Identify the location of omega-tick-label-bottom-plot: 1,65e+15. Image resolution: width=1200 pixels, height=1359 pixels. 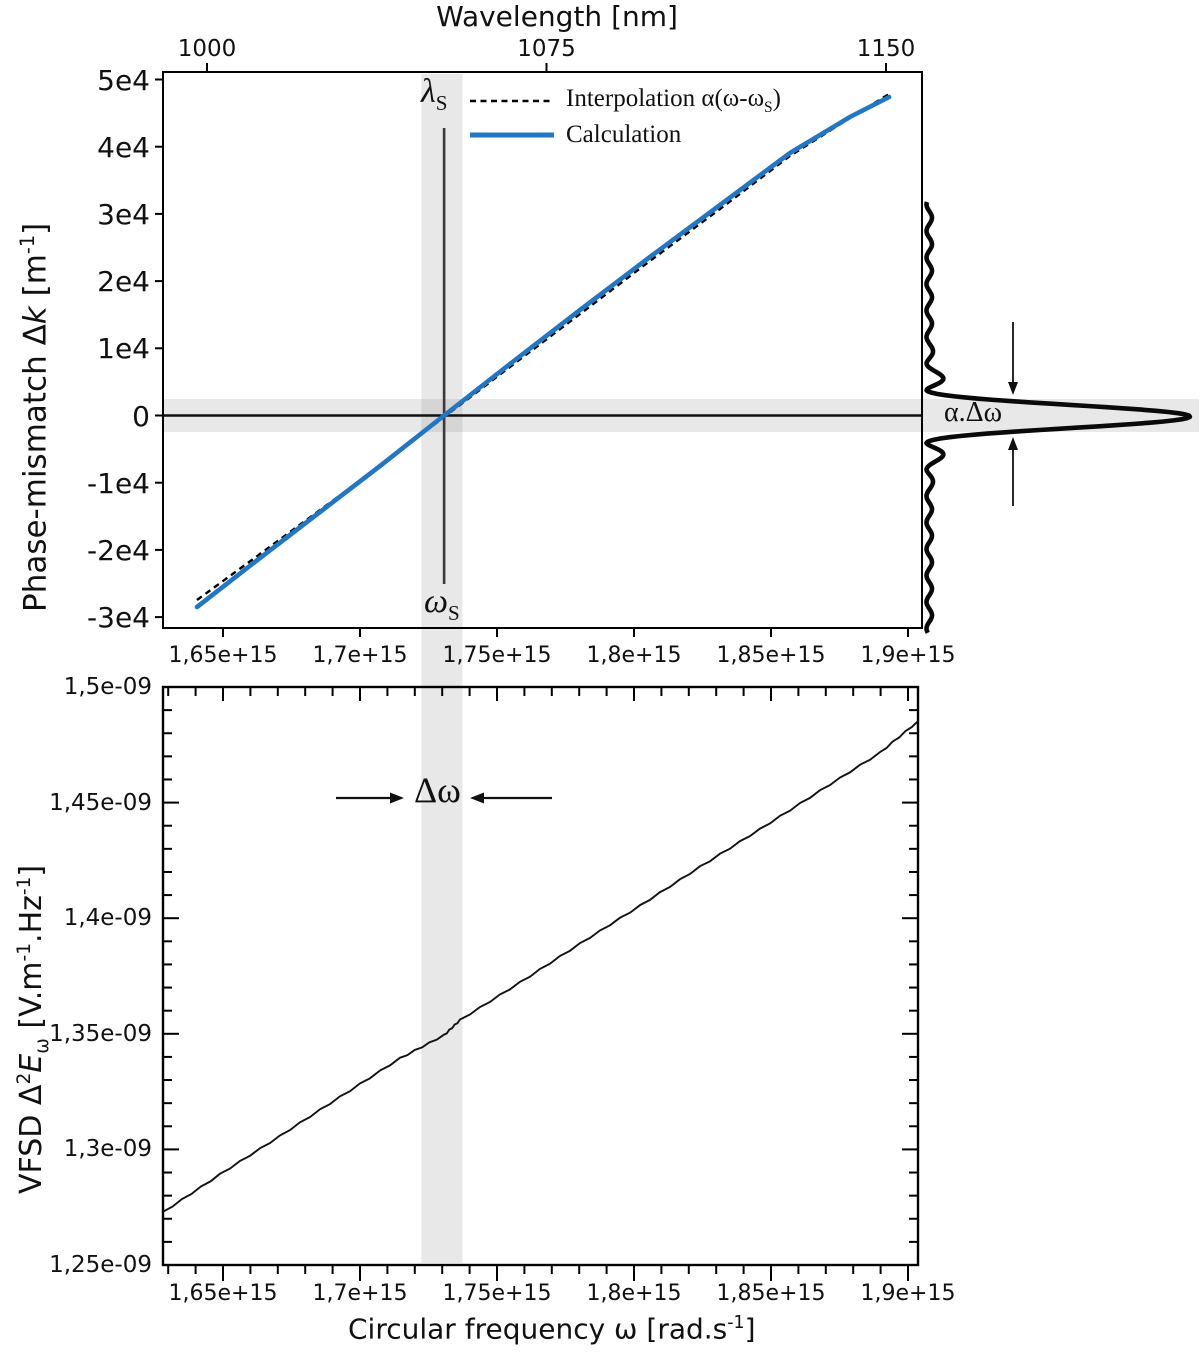
(223, 1293).